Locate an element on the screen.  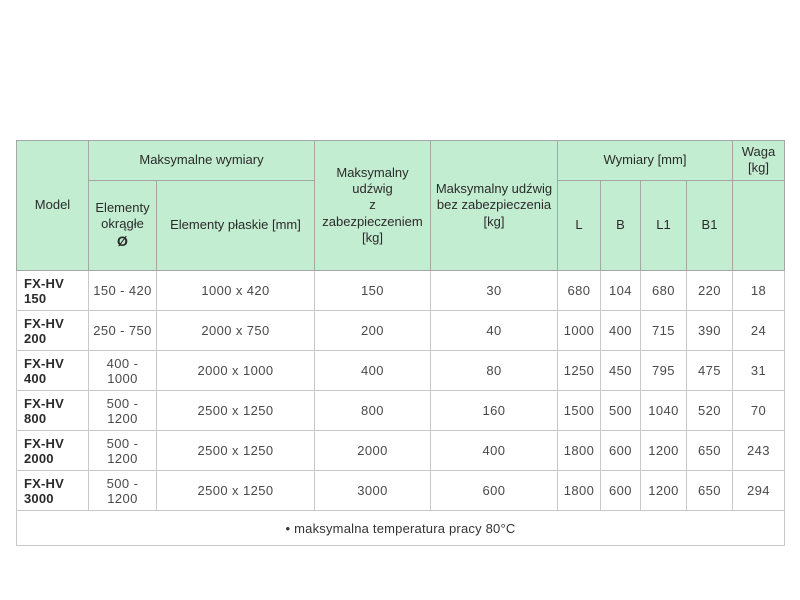
cell-l: 1250 is located at coordinates (579, 370).